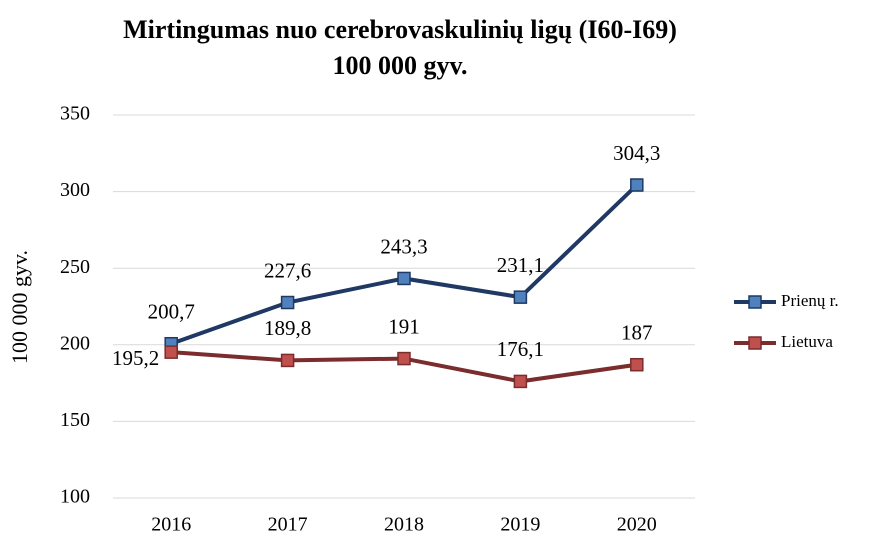 The height and width of the screenshot is (539, 874). Describe the element at coordinates (637, 333) in the screenshot. I see `data-label: 187` at that location.